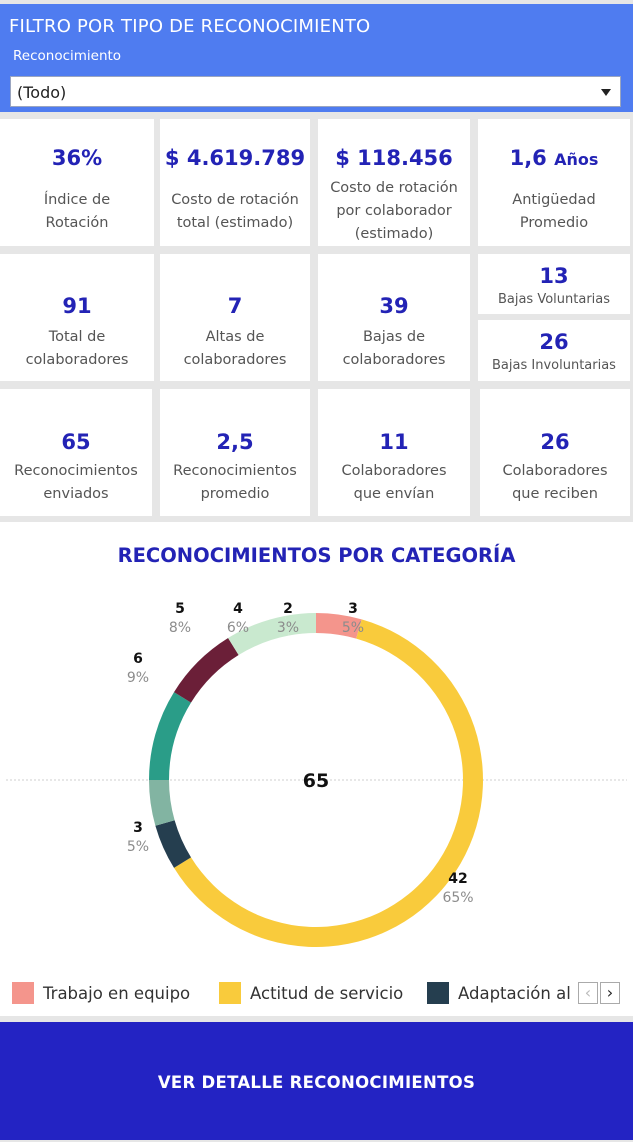 The height and width of the screenshot is (1142, 633). I want to click on legend-prev-icon: ‹, so click(588, 993).